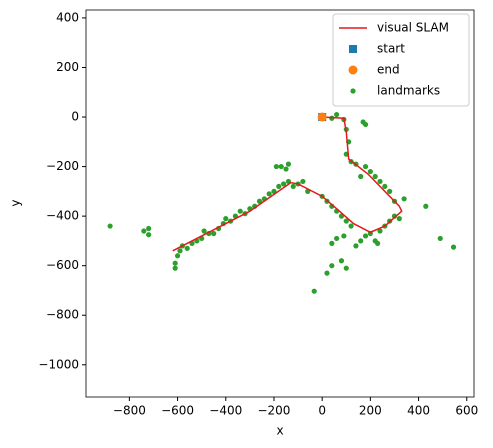 Image resolution: width=493 pixels, height=448 pixels. I want to click on x-tick-label: 200, so click(370, 411).